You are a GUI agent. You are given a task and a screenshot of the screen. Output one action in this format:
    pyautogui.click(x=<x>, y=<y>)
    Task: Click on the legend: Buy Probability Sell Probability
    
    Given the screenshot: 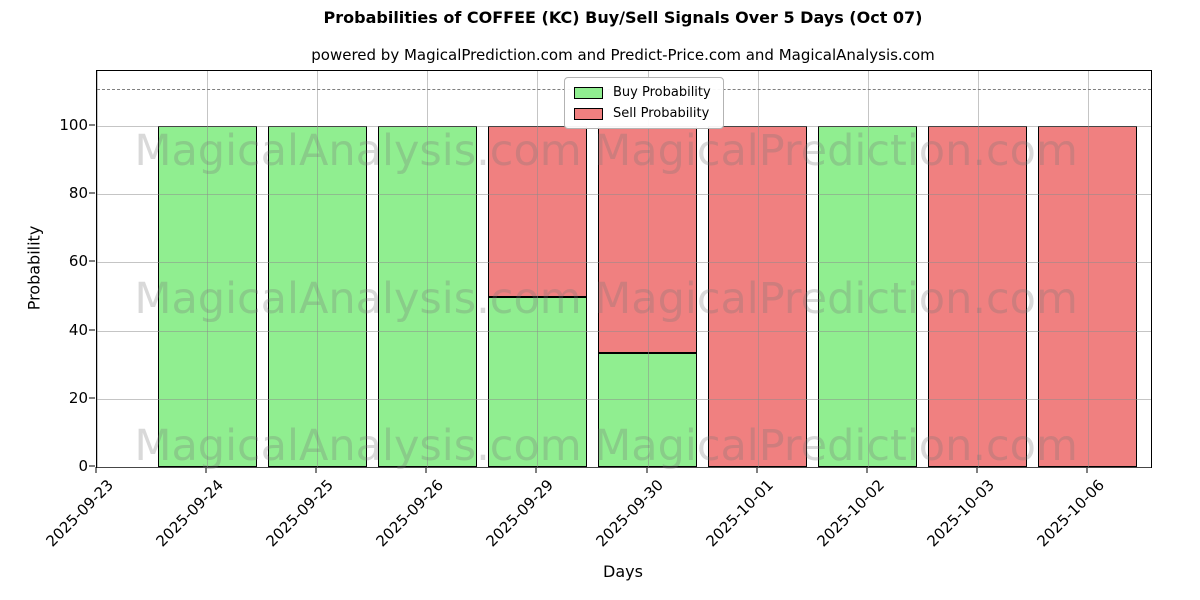 What is the action you would take?
    pyautogui.click(x=644, y=103)
    